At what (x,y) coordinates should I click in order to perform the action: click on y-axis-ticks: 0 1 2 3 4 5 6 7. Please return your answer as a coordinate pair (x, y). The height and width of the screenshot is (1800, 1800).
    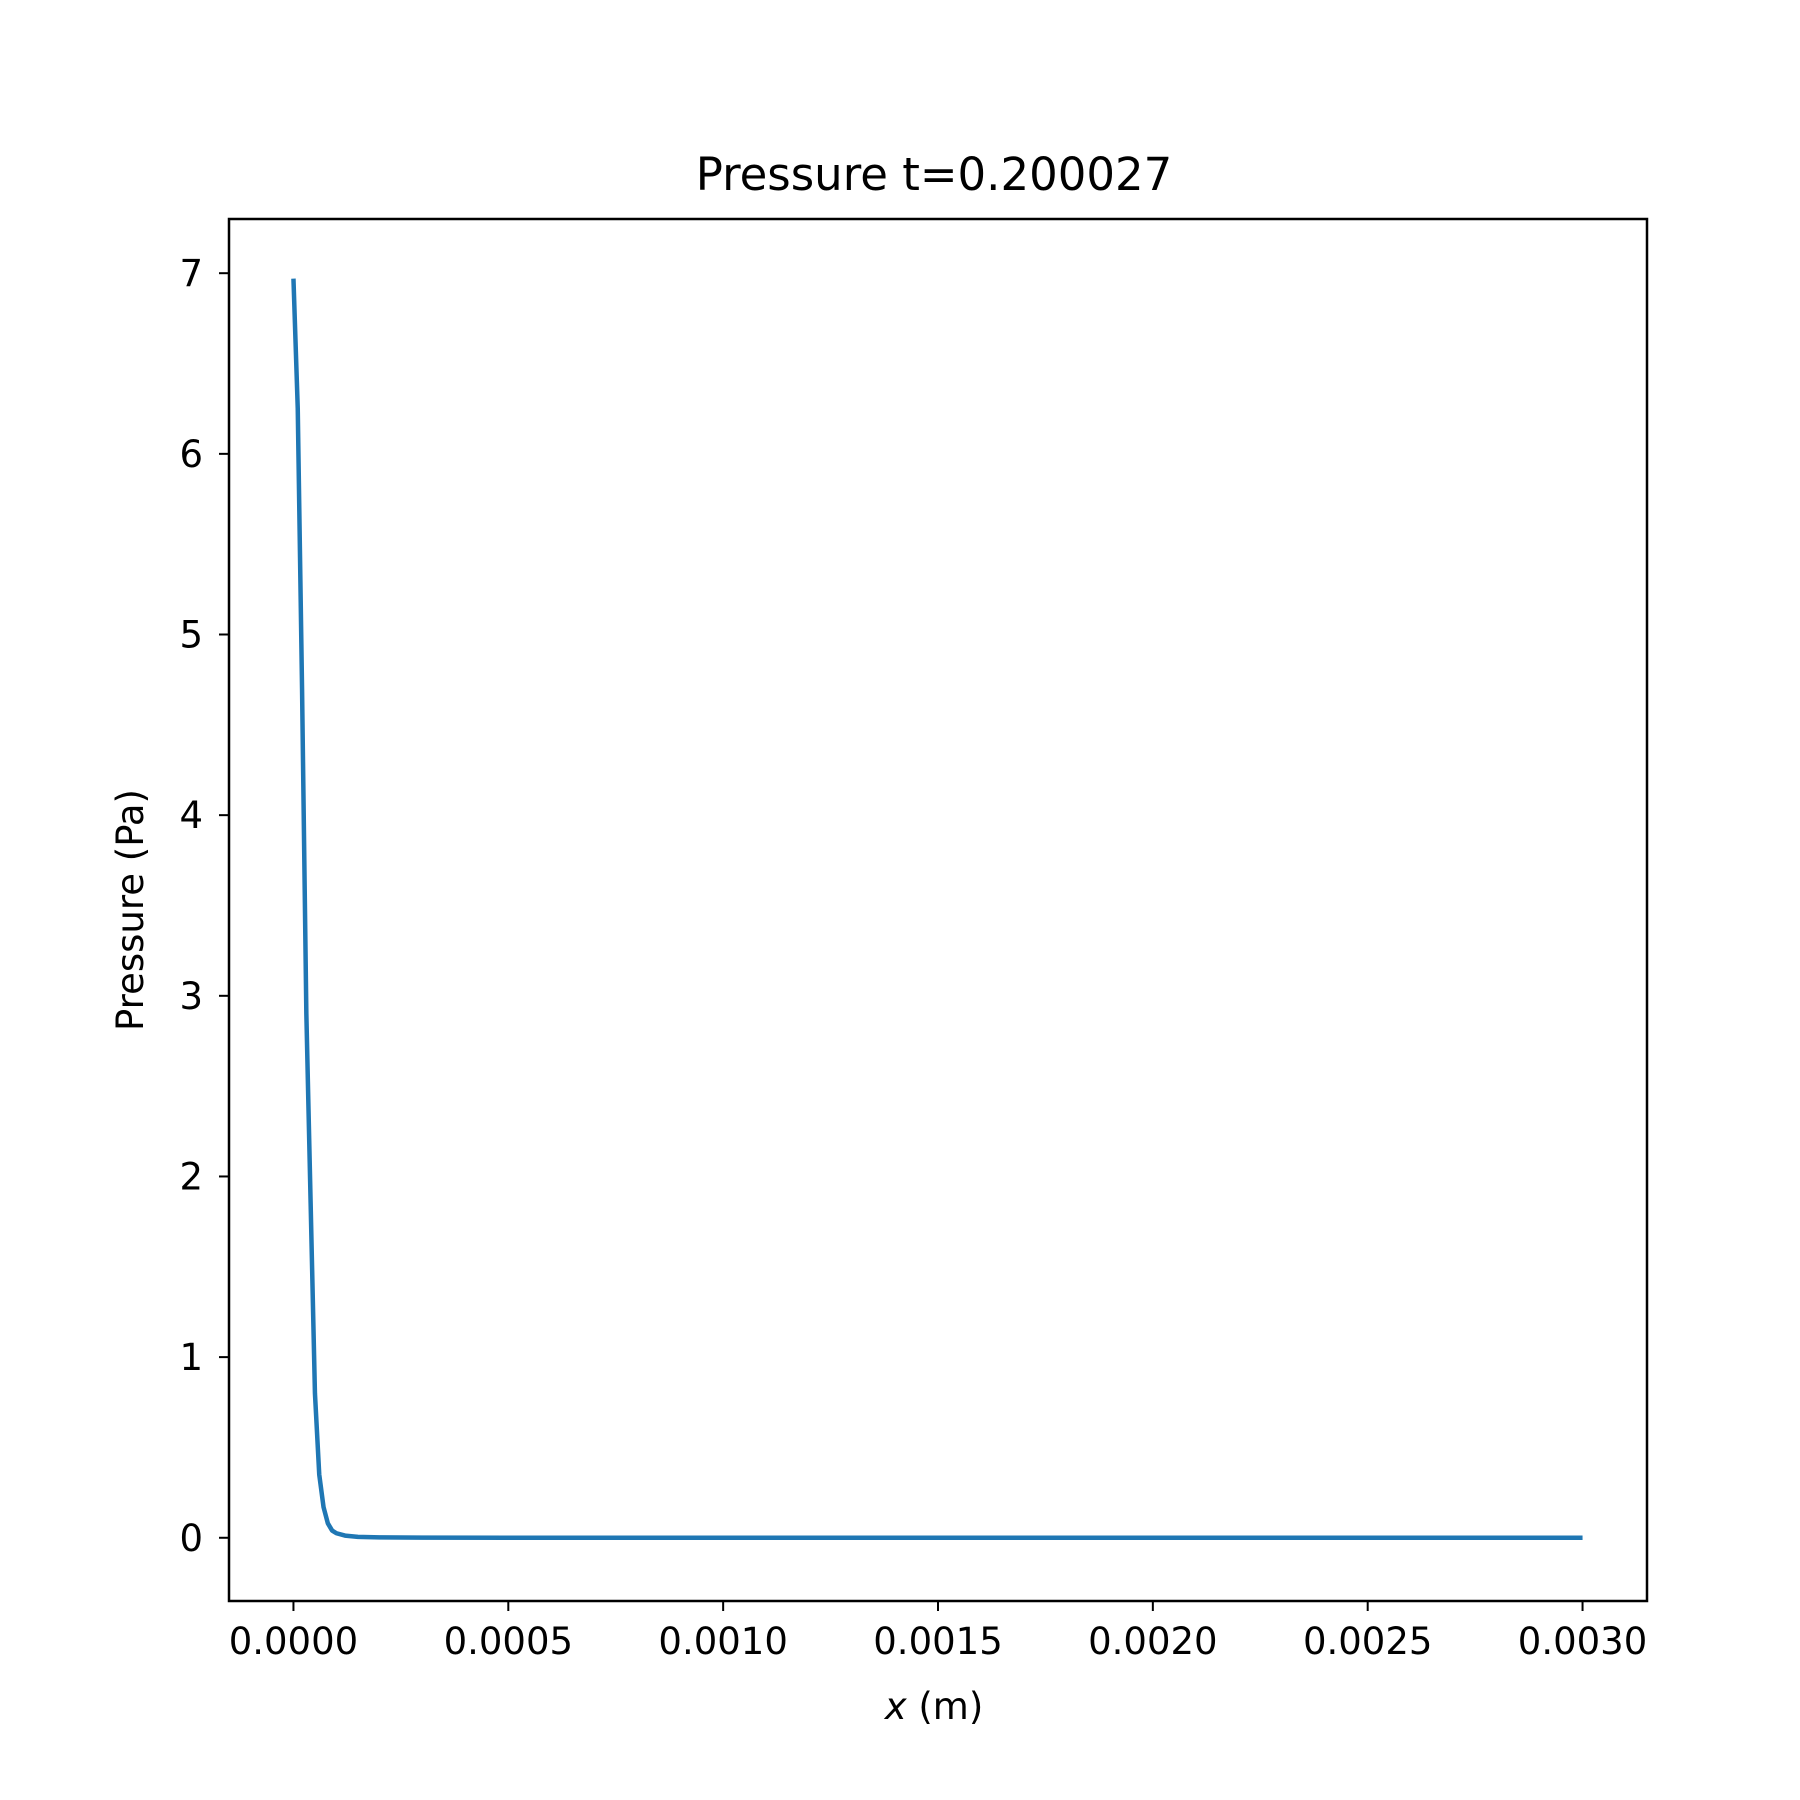
    Looking at the image, I should click on (204, 906).